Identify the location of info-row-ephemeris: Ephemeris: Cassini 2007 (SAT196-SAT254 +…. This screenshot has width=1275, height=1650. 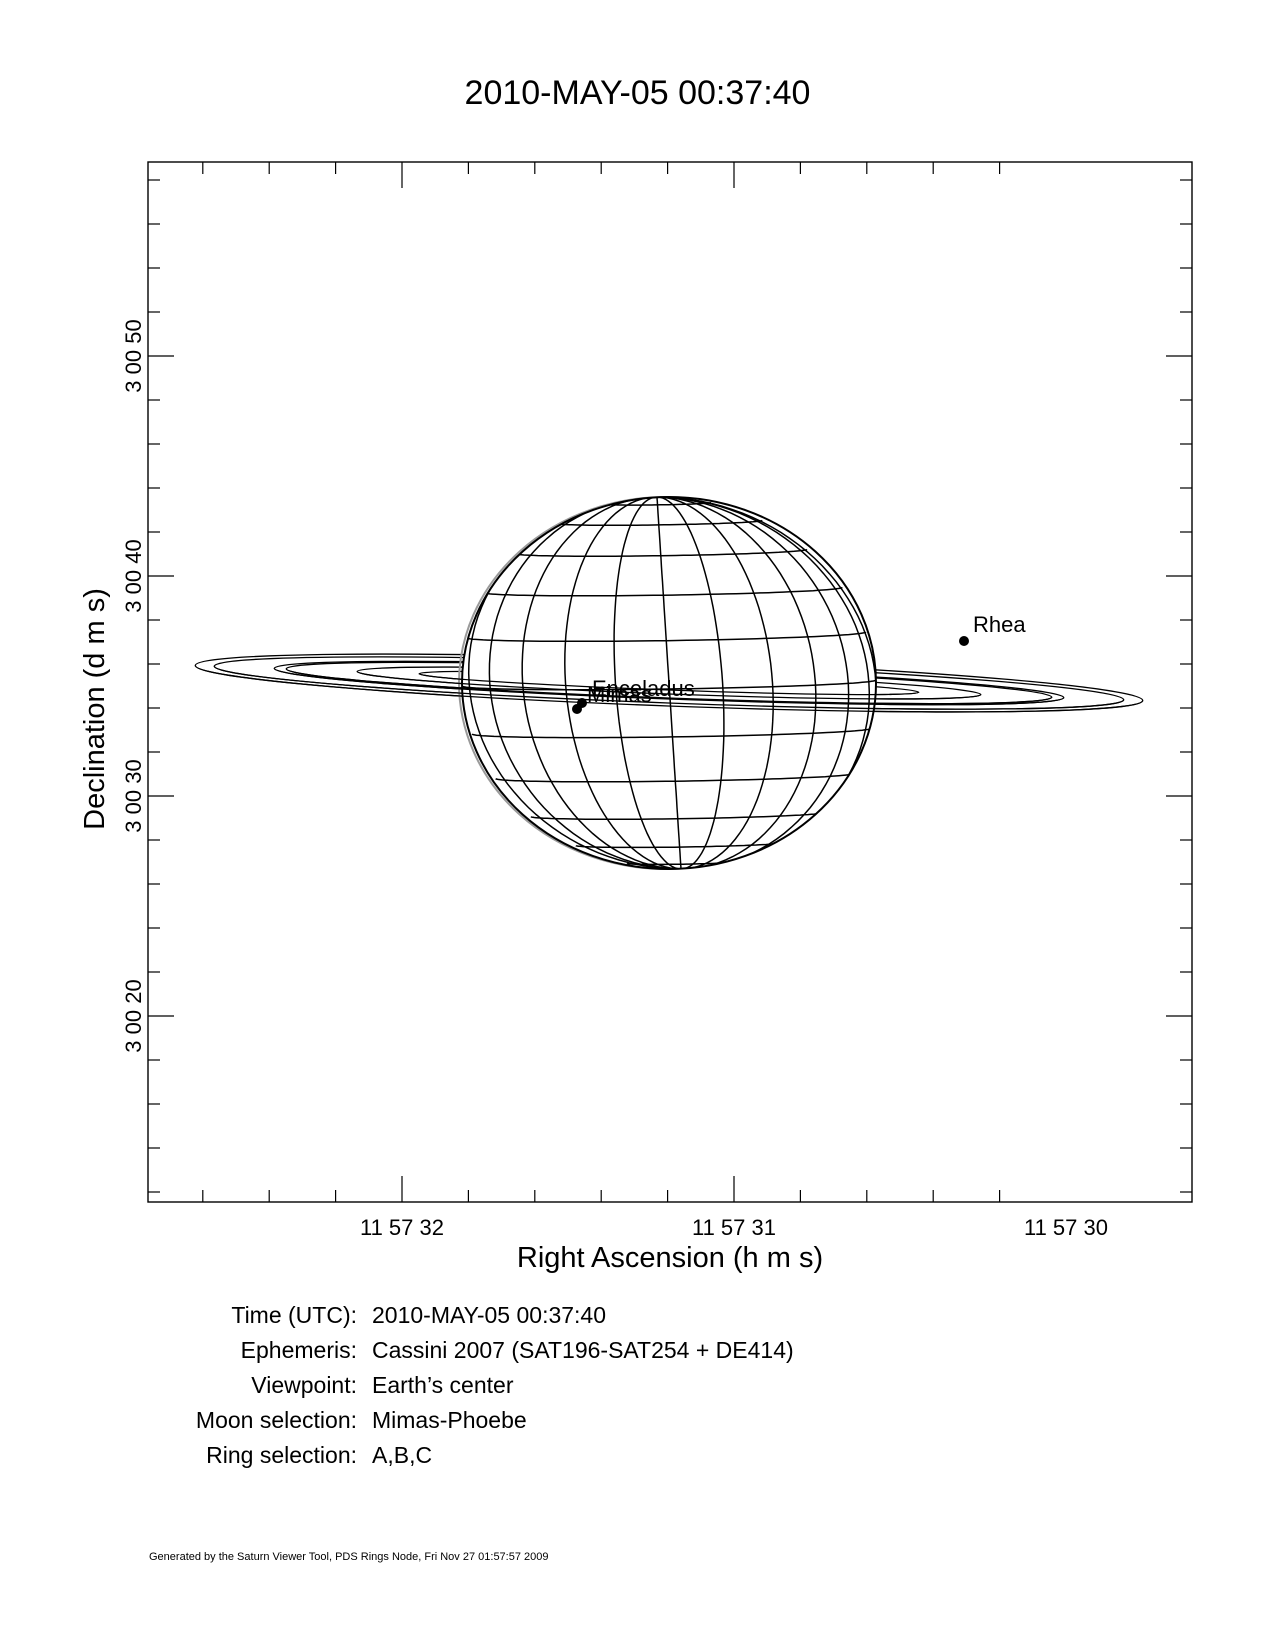
(637, 1354).